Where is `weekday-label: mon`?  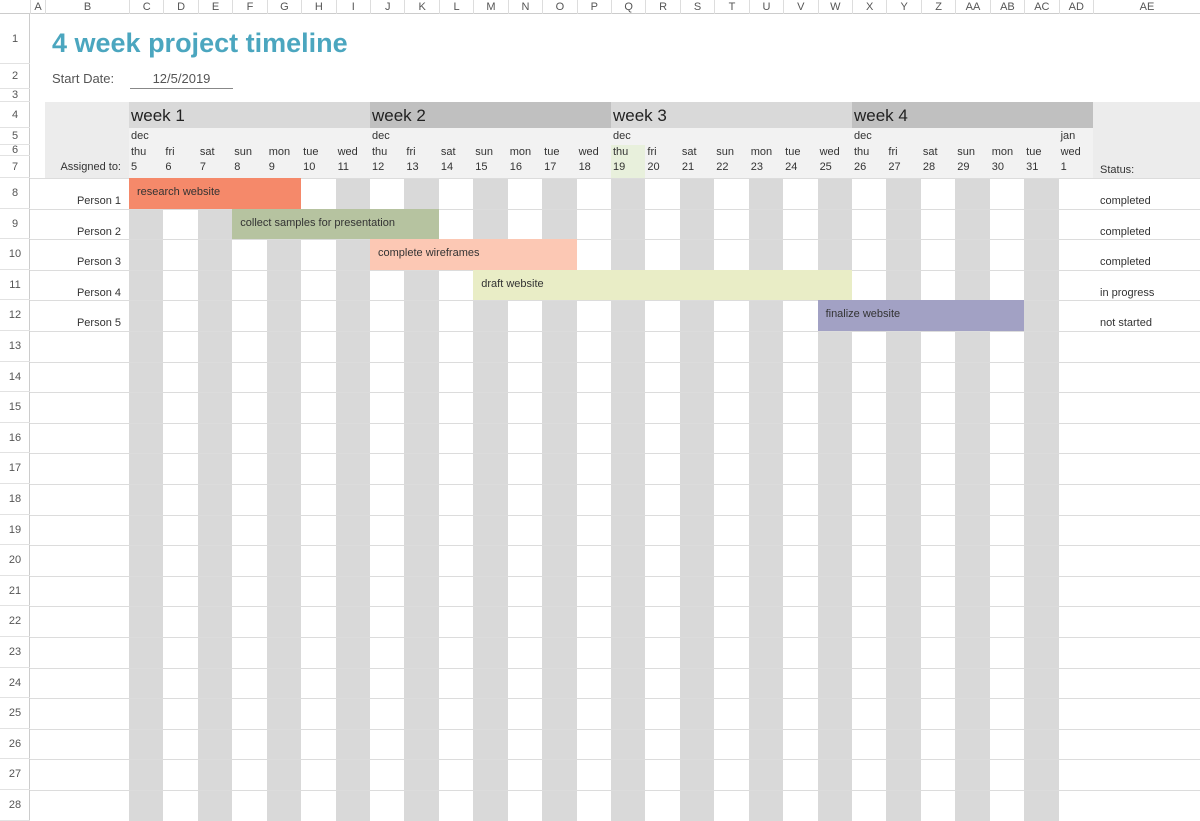 weekday-label: mon is located at coordinates (520, 152).